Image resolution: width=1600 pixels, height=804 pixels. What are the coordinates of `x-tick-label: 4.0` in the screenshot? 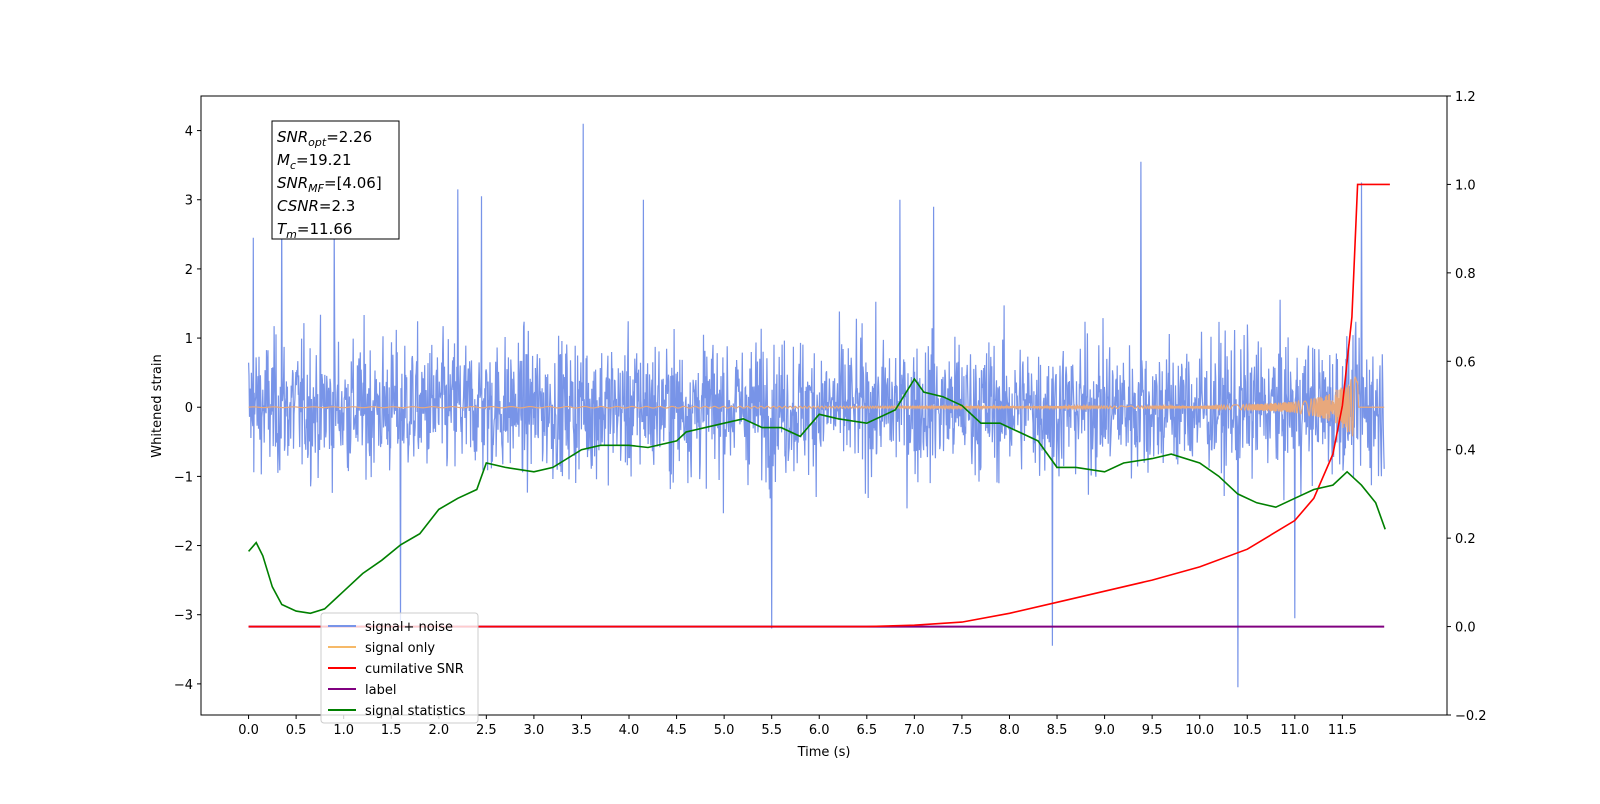 It's located at (629, 730).